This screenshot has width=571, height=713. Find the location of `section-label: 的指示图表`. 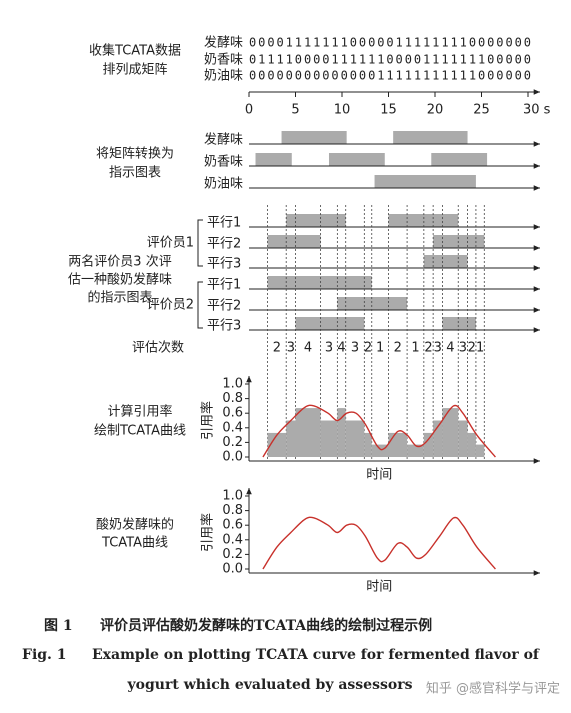

section-label: 的指示图表 is located at coordinates (119, 298).